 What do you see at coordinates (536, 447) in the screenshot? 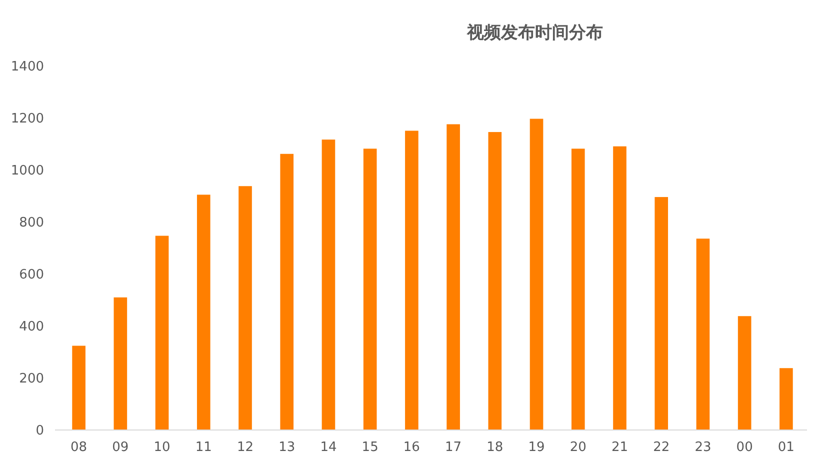
I see `x-tick-label: 19` at bounding box center [536, 447].